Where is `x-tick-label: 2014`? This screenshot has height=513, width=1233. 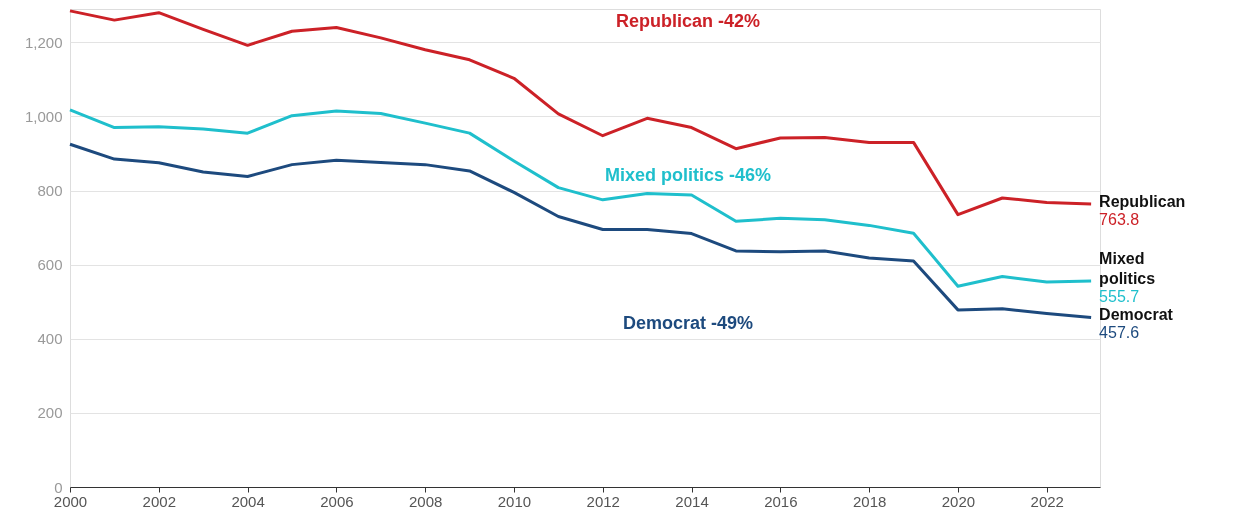
x-tick-label: 2014 is located at coordinates (692, 501).